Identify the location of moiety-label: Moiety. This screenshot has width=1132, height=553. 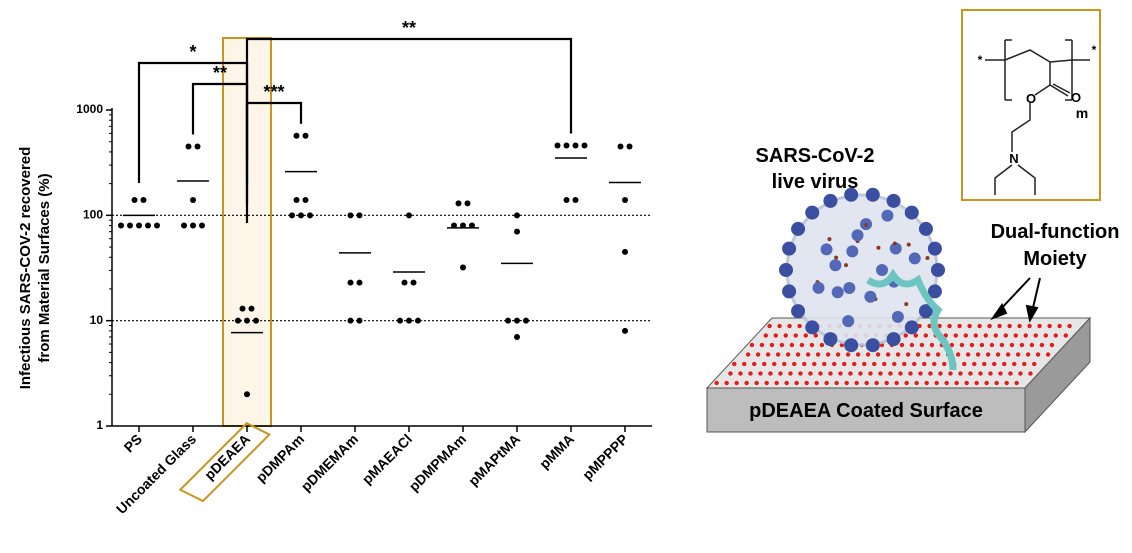
(1055, 259).